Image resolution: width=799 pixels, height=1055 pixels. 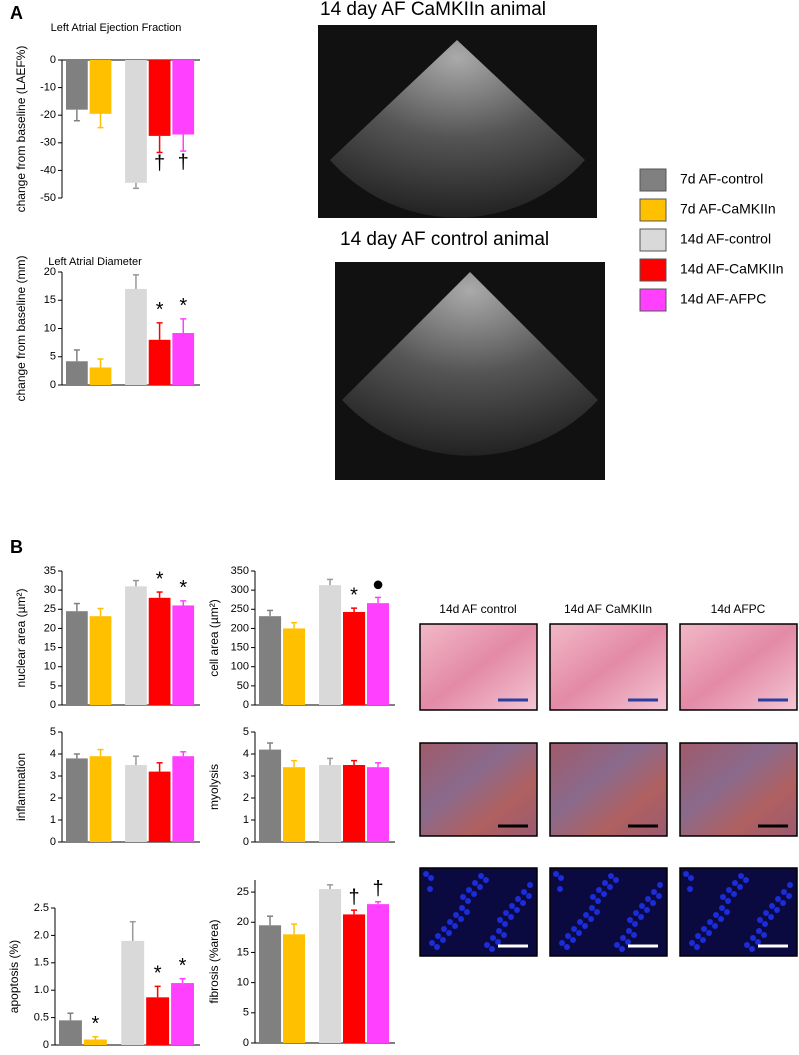 What do you see at coordinates (470, 364) in the screenshot?
I see `echo-fan` at bounding box center [470, 364].